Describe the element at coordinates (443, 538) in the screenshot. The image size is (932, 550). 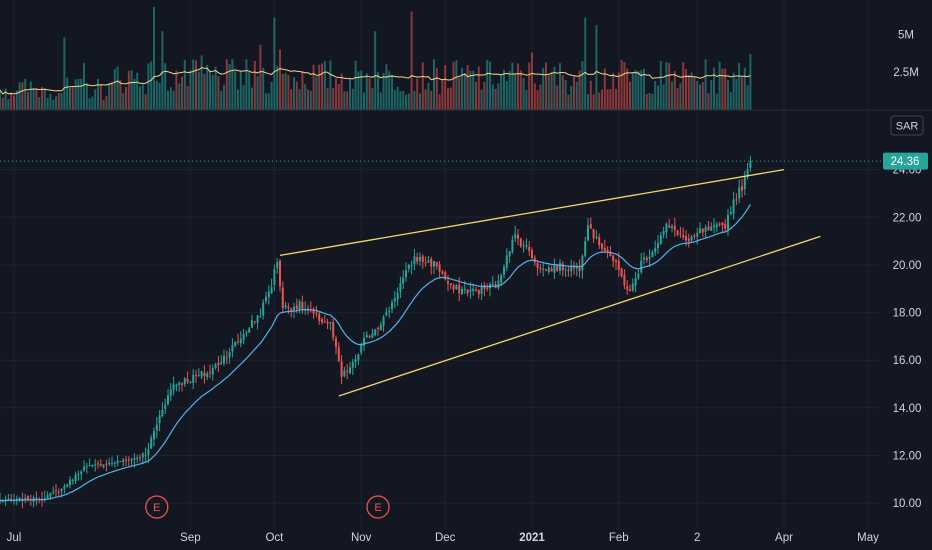
I see `time-axis: Jul Sep Oct Nov Dec 2021 Feb 2 Apr May` at that location.